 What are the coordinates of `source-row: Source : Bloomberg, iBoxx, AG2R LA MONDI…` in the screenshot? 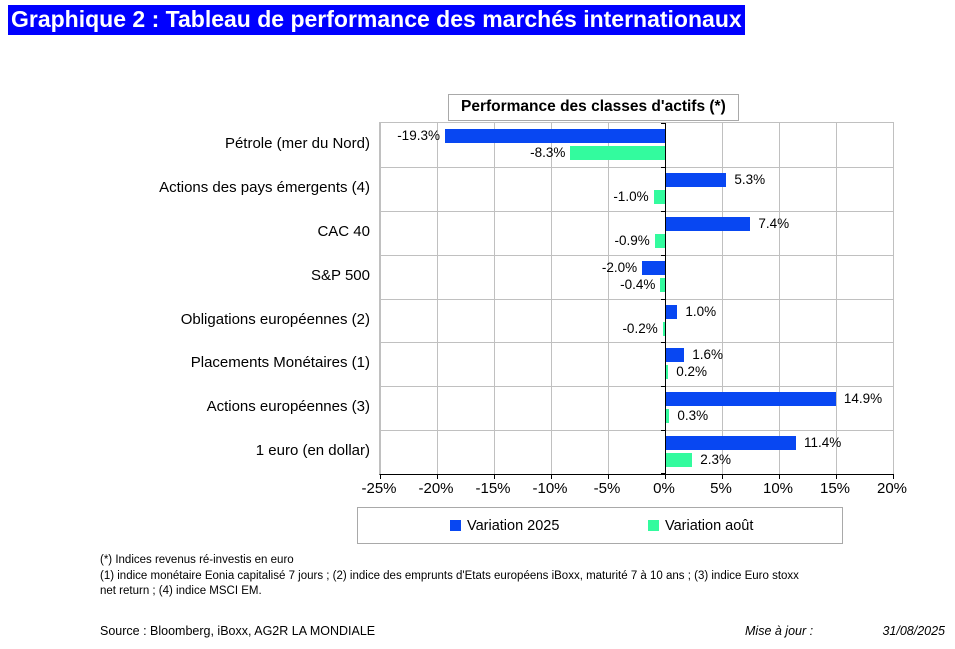 It's located at (522, 632).